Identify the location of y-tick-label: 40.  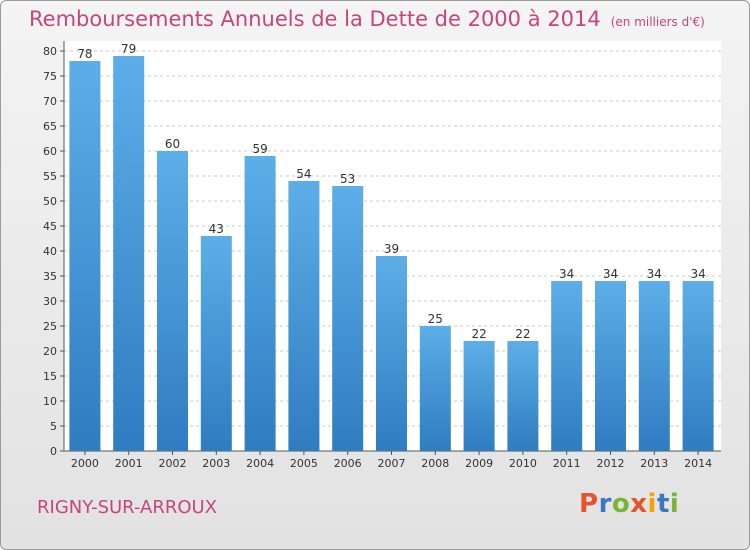
(50, 251).